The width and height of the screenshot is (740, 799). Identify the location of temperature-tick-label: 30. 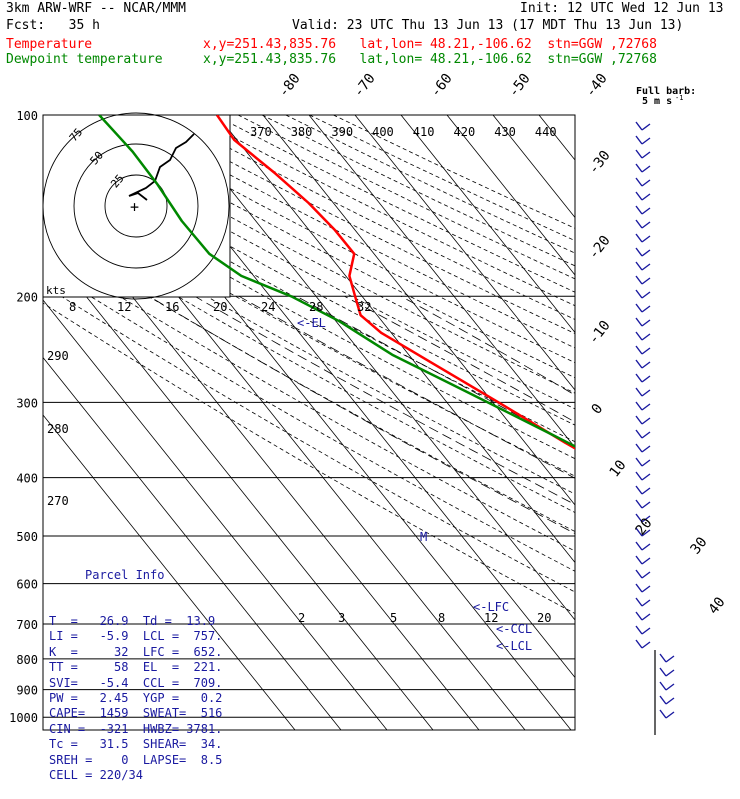
(699, 545).